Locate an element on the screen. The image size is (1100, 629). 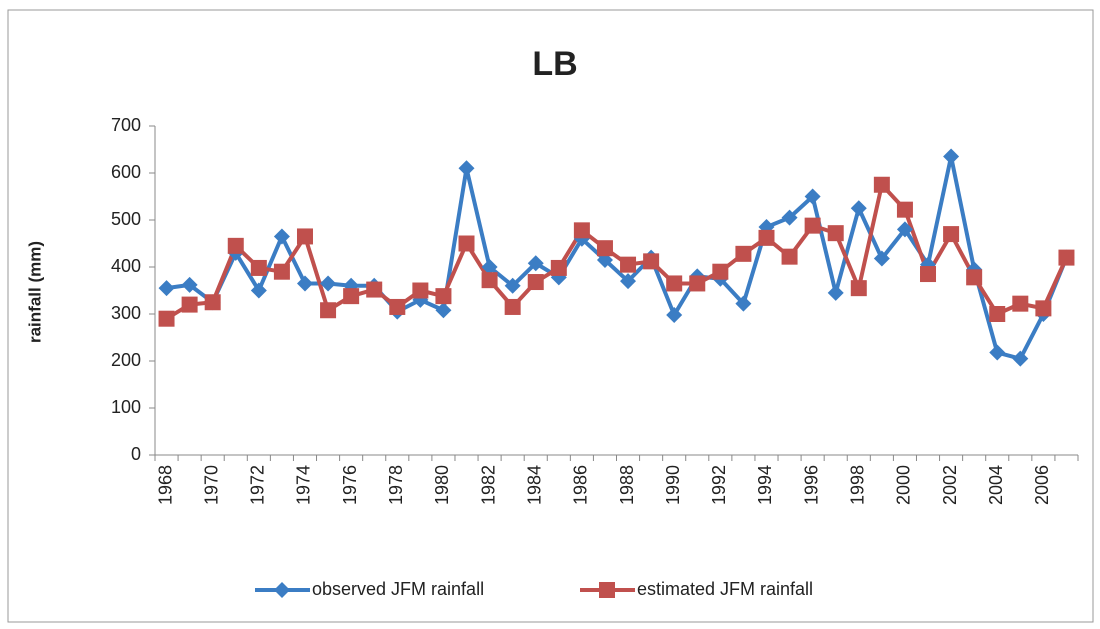
x-tick-label: 1970 is located at coordinates (211, 485).